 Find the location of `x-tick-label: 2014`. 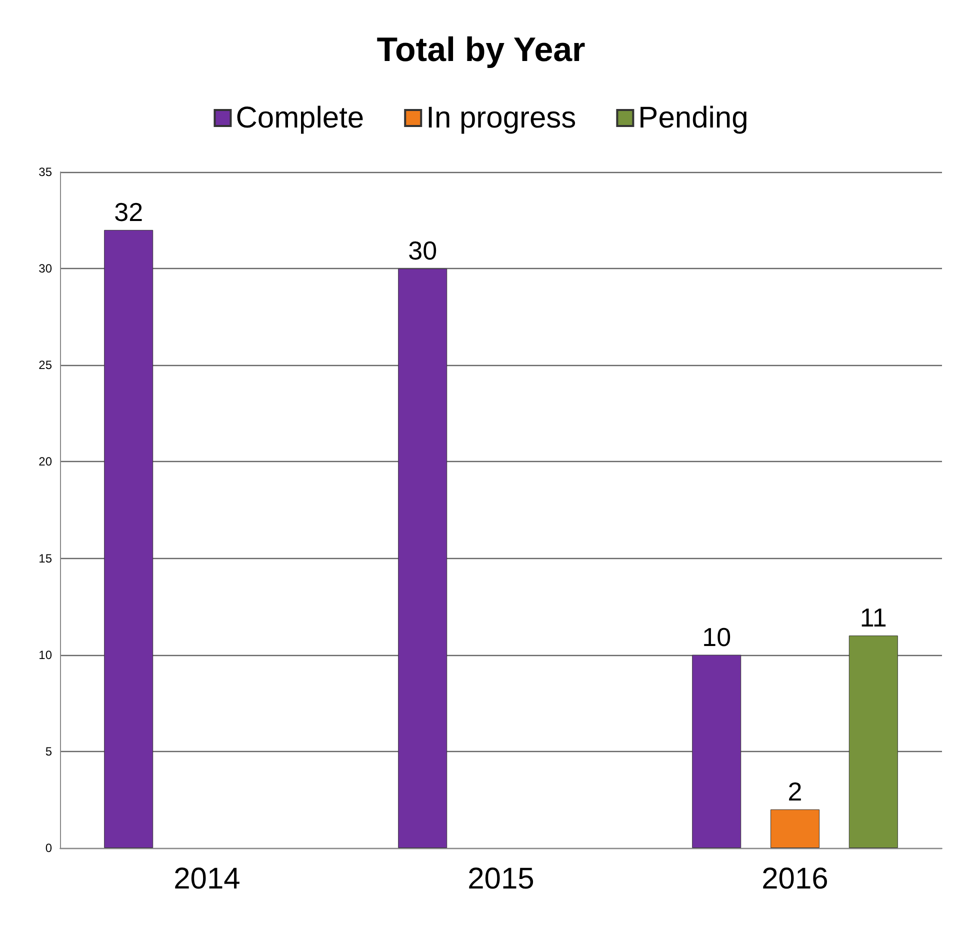

x-tick-label: 2014 is located at coordinates (207, 879).